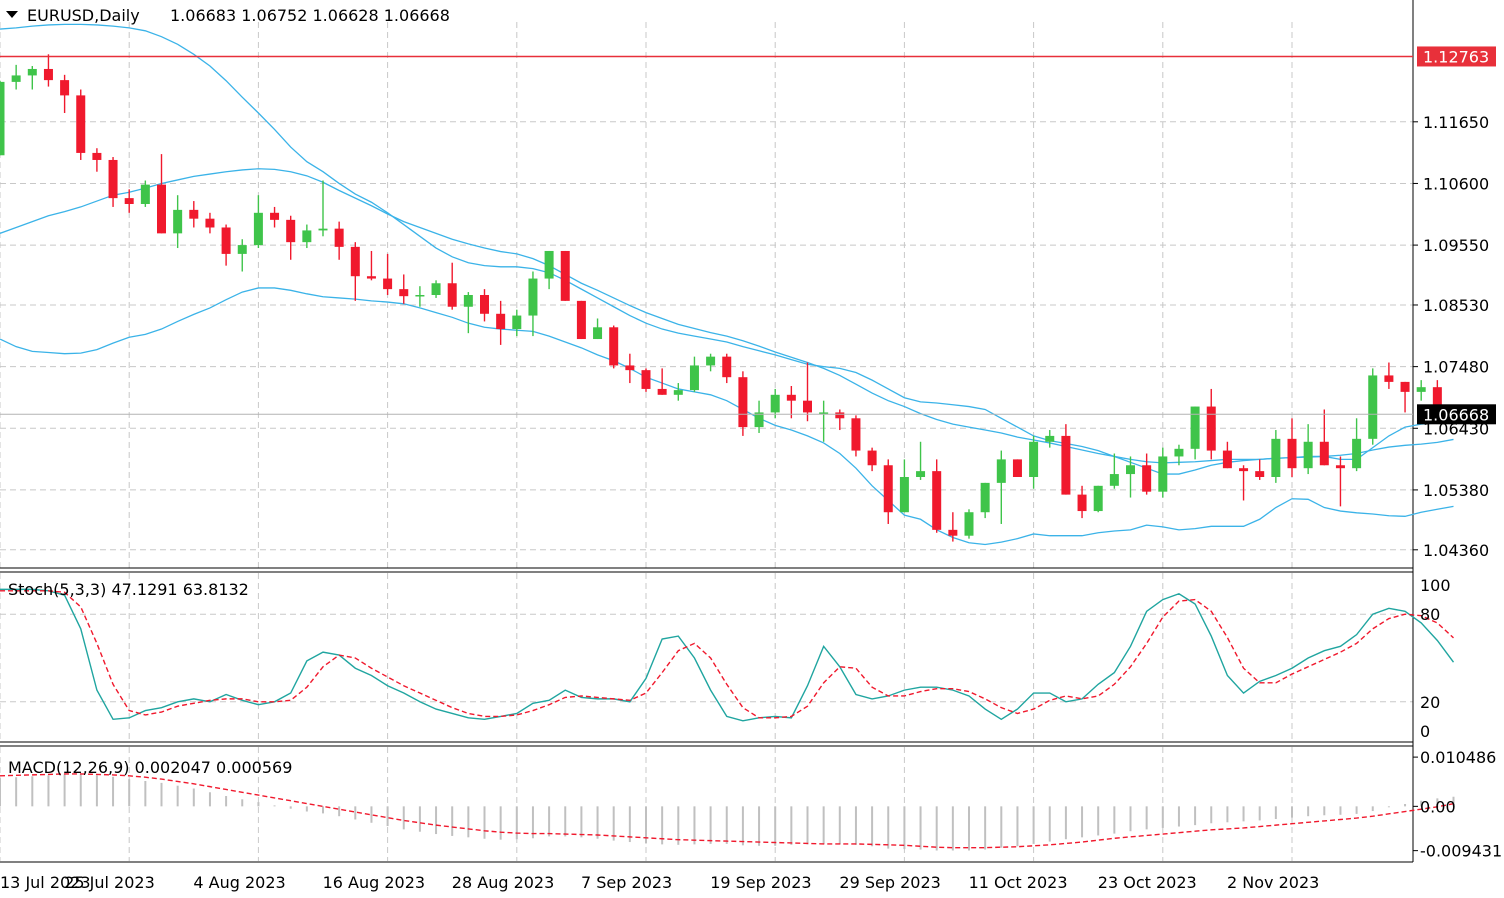 The height and width of the screenshot is (898, 1504). I want to click on y-tick-label: 1.09550, so click(1456, 245).